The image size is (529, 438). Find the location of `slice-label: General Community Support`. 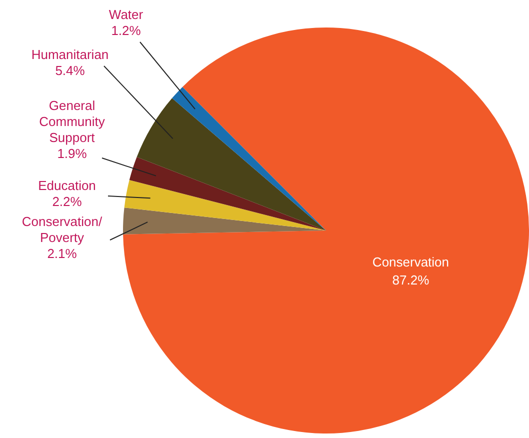

slice-label: General Community Support is located at coordinates (72, 122).